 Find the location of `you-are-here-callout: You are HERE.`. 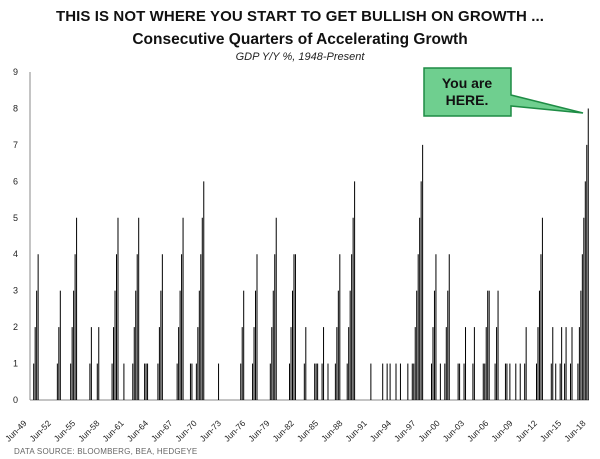

you-are-here-callout: You are HERE. is located at coordinates (503, 92).